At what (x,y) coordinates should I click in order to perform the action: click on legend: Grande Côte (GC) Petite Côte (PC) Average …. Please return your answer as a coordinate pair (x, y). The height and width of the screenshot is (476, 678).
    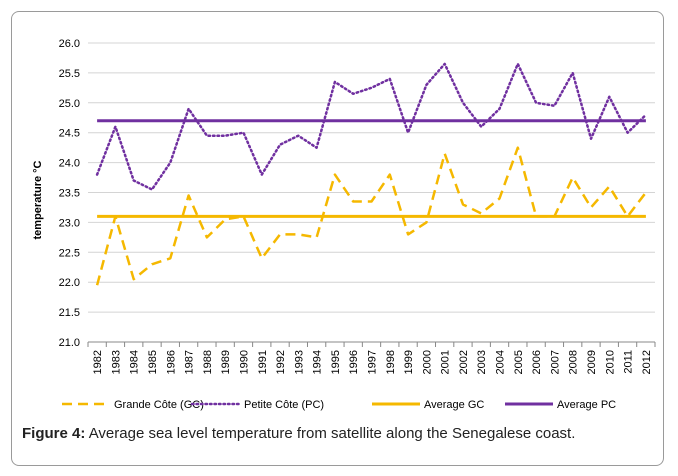
    Looking at the image, I should click on (339, 405).